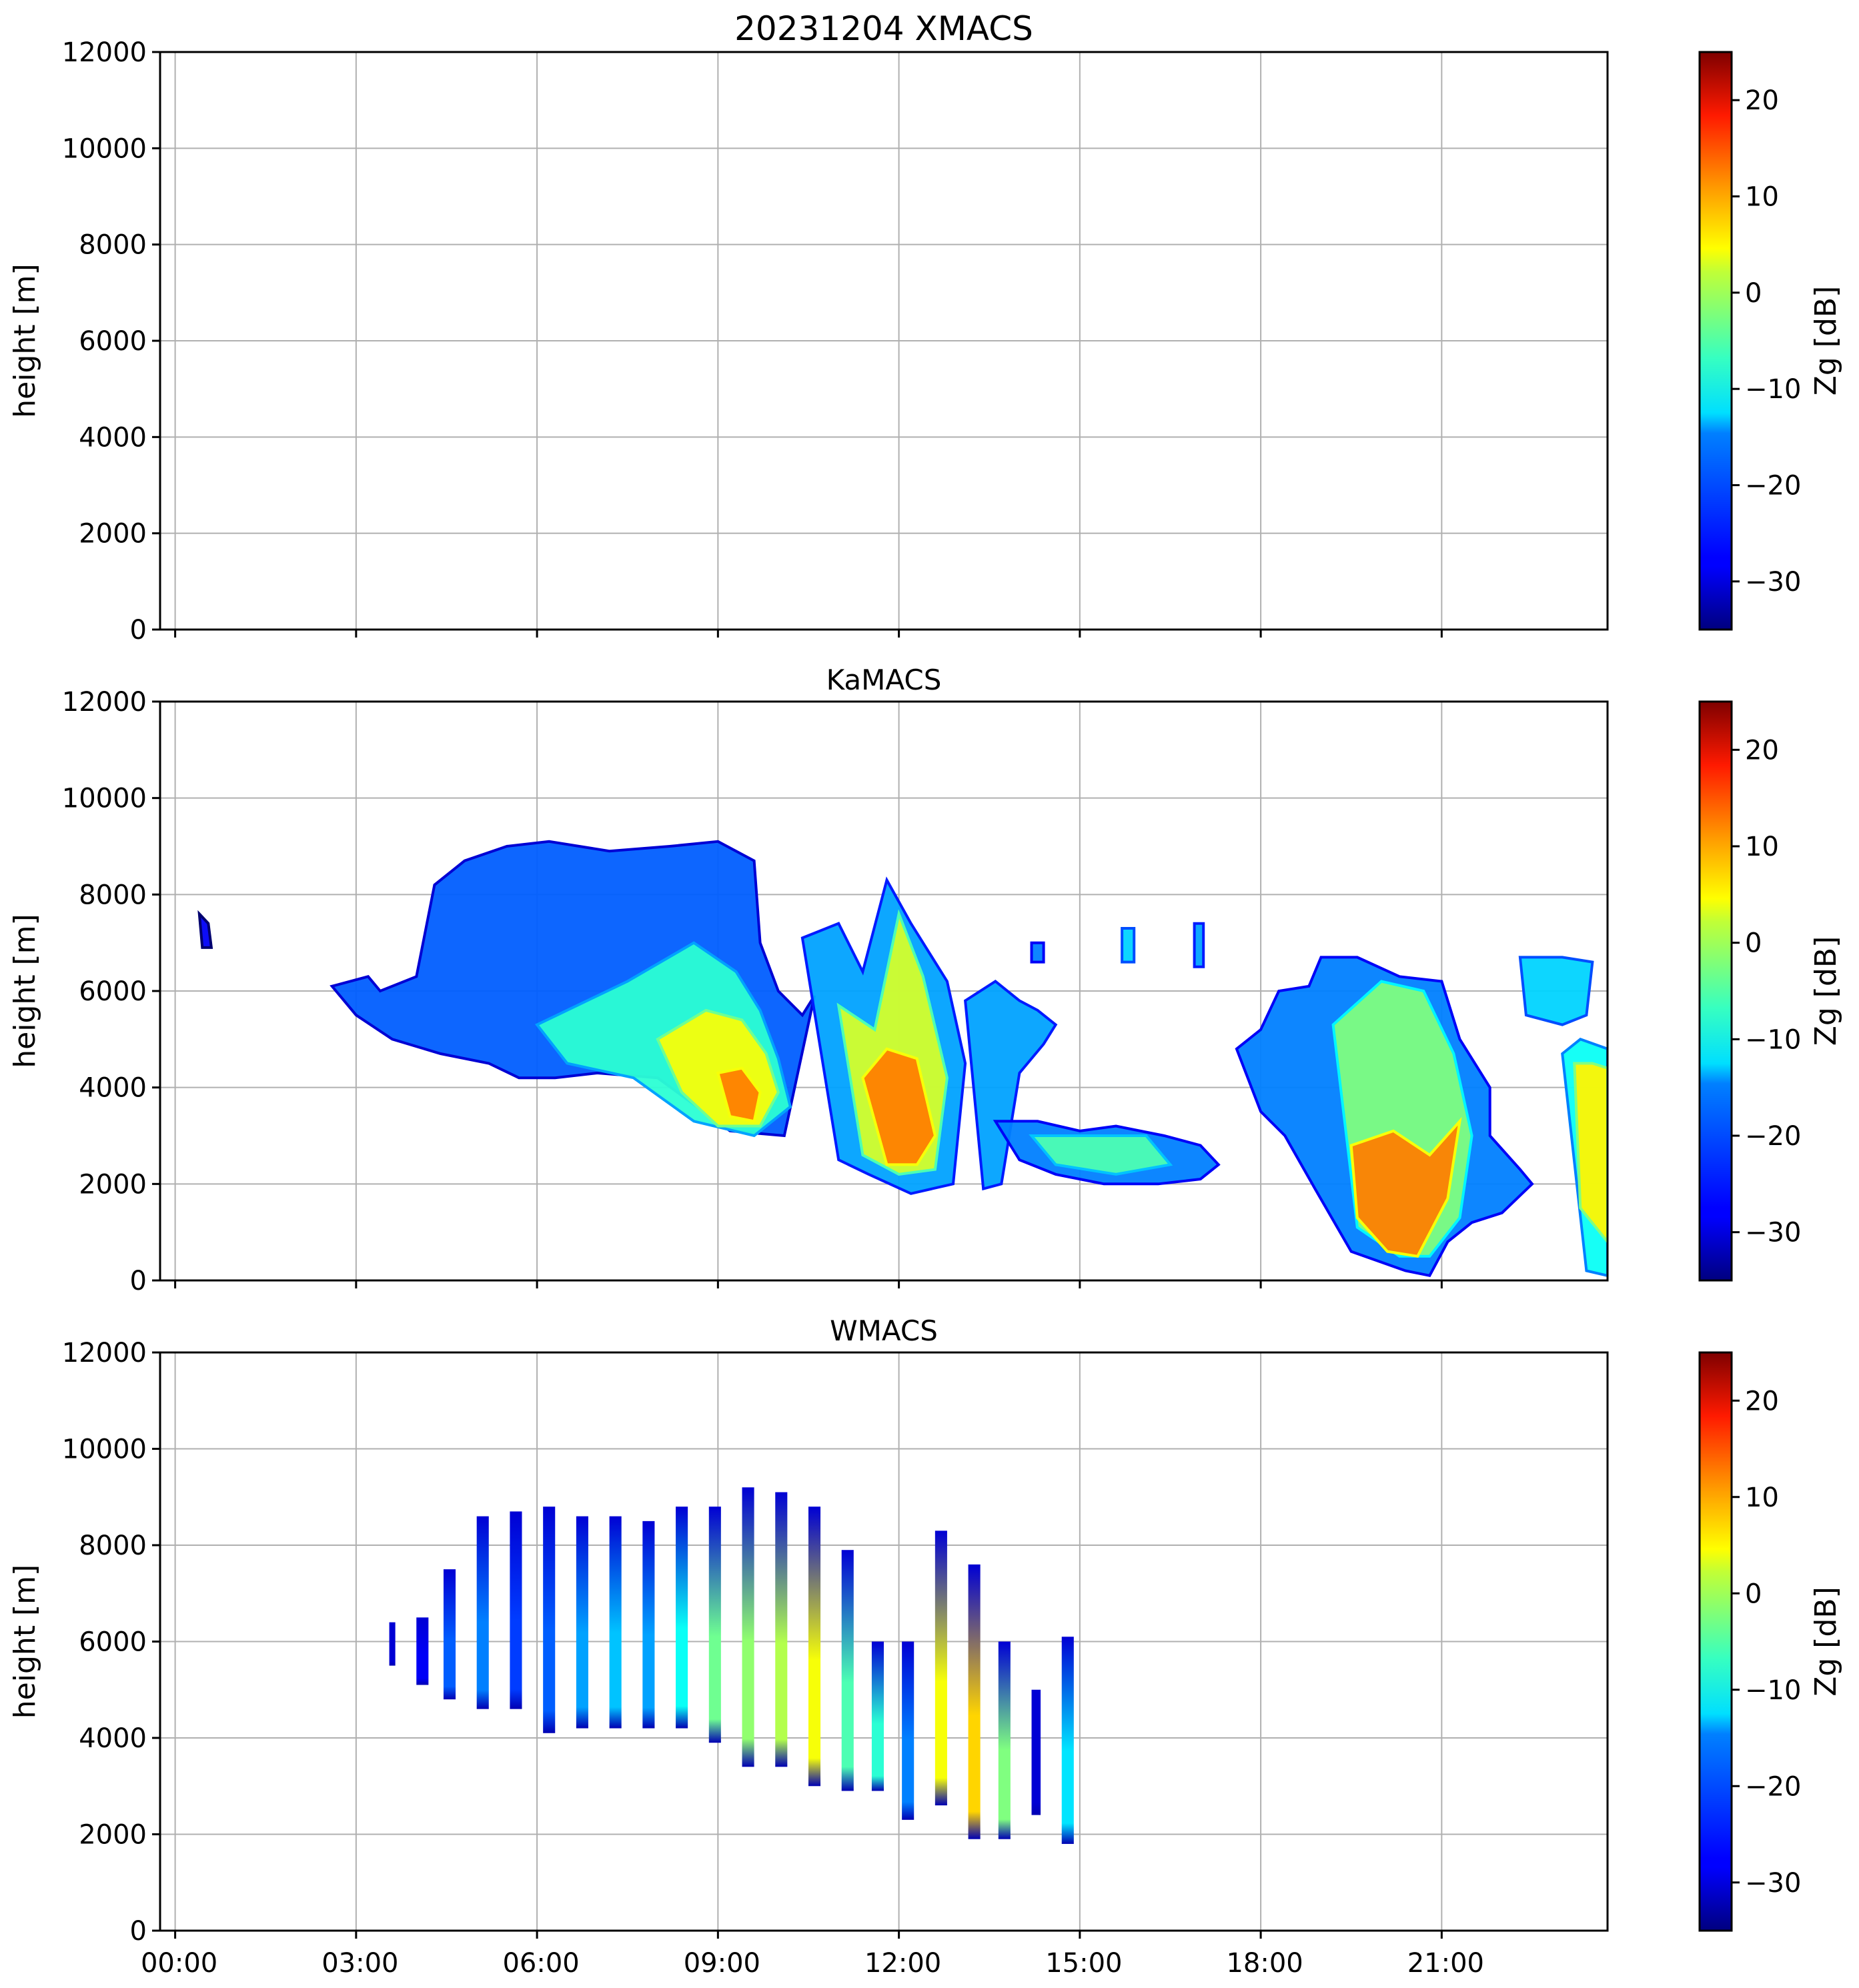 The width and height of the screenshot is (1859, 1988). What do you see at coordinates (1405, 1187) in the screenshot?
I see `echo-region-cloud-19h-hot` at bounding box center [1405, 1187].